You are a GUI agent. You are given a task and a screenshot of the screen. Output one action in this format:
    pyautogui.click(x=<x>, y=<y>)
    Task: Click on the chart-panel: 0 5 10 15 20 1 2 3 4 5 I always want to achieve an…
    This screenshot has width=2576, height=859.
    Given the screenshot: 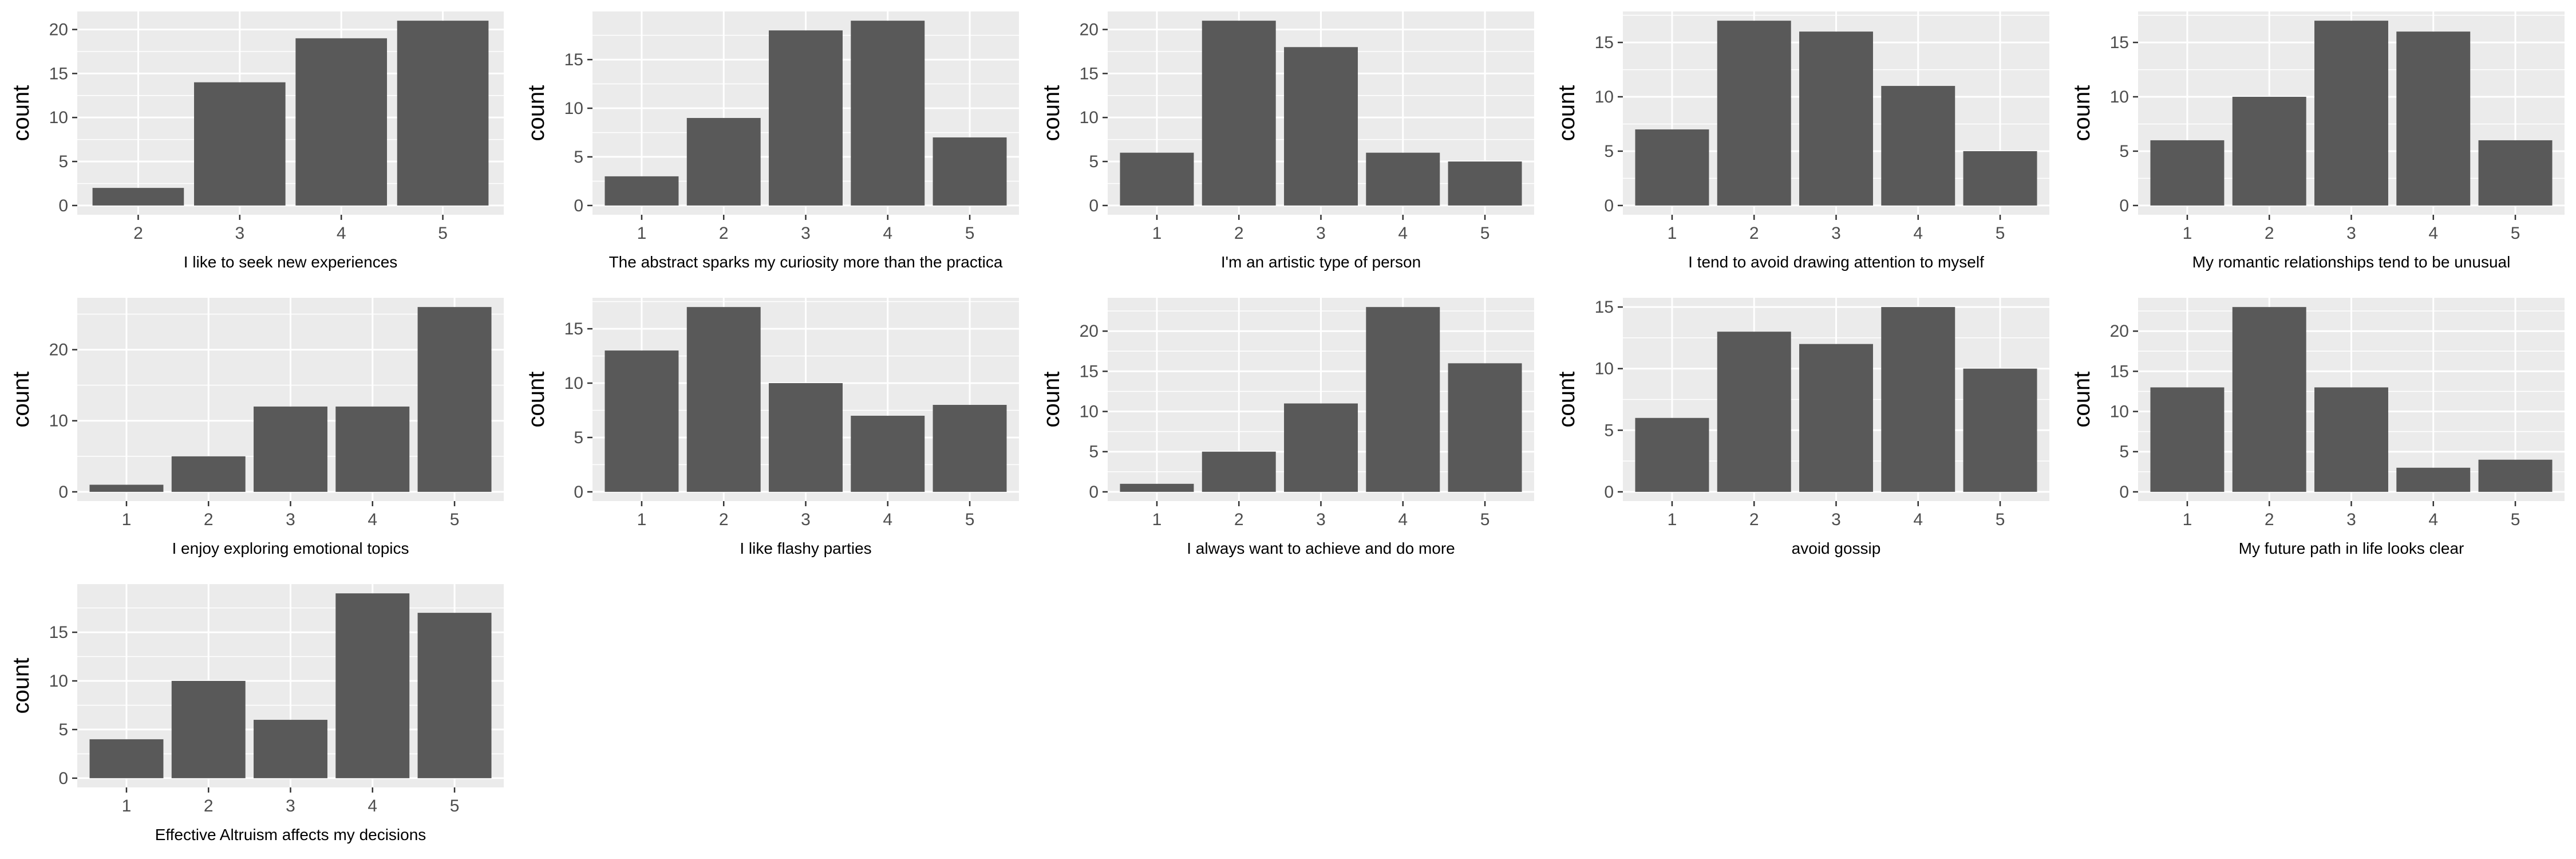 What is the action you would take?
    pyautogui.click(x=1286, y=427)
    